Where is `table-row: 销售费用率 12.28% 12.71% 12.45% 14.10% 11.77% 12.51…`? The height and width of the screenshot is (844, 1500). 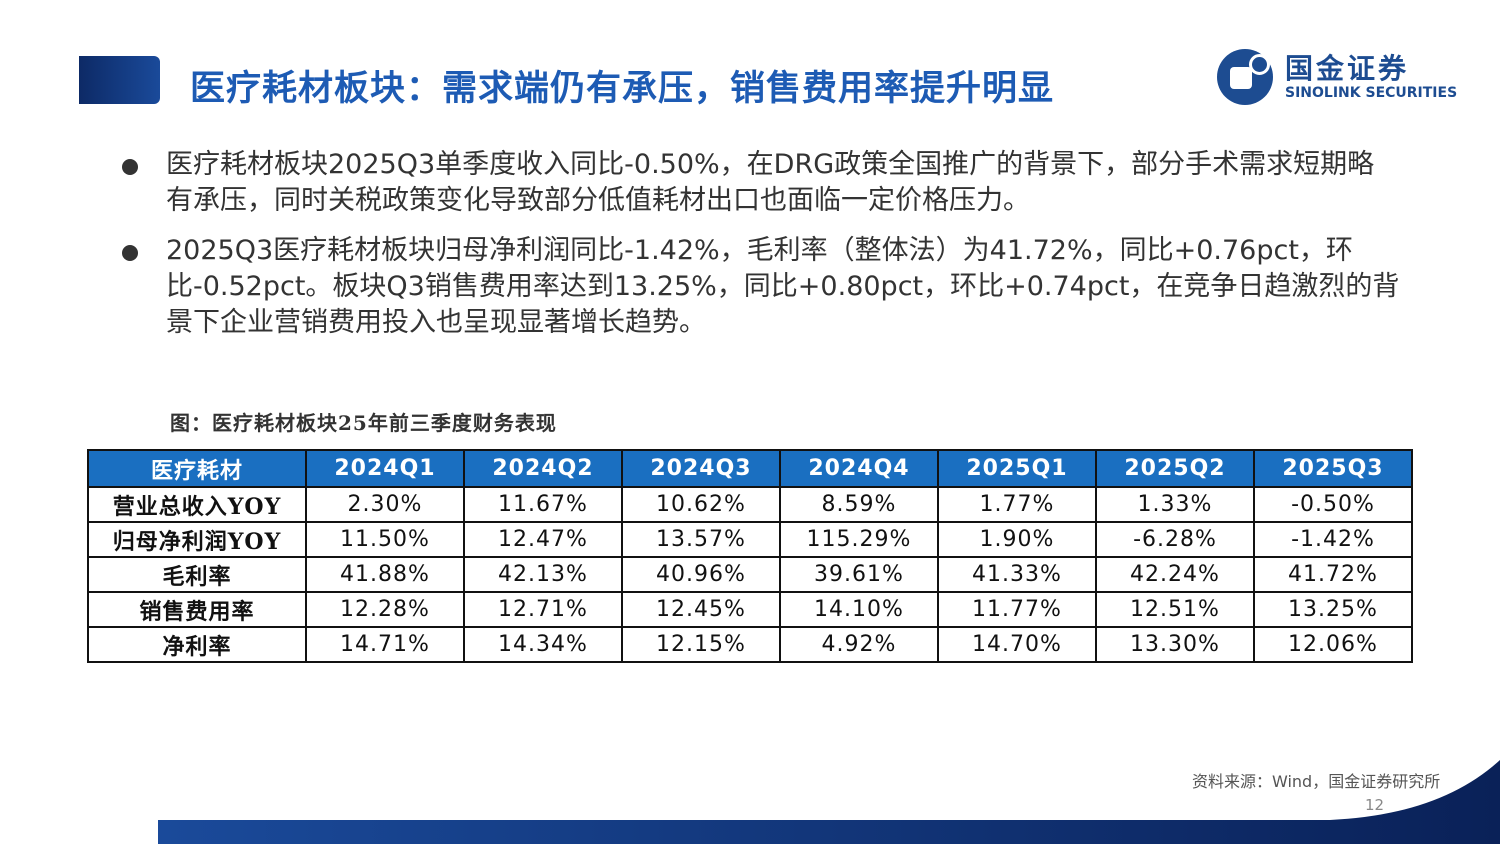
table-row: 销售费用率 12.28% 12.71% 12.45% 14.10% 11.77% 12.51… is located at coordinates (750, 609).